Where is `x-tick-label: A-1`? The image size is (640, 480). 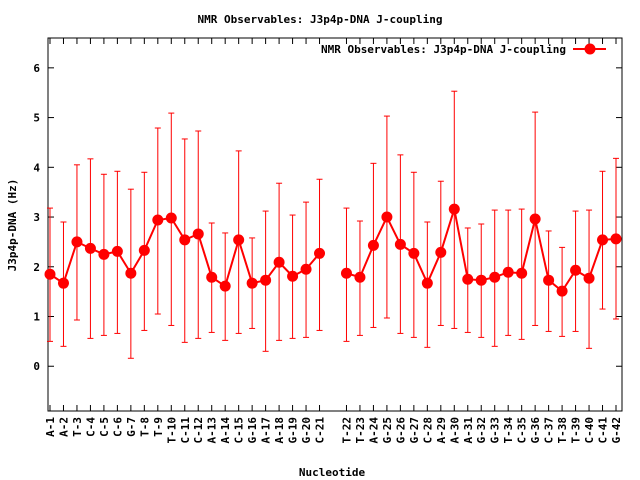
x-tick-label: A-1 is located at coordinates (50, 427).